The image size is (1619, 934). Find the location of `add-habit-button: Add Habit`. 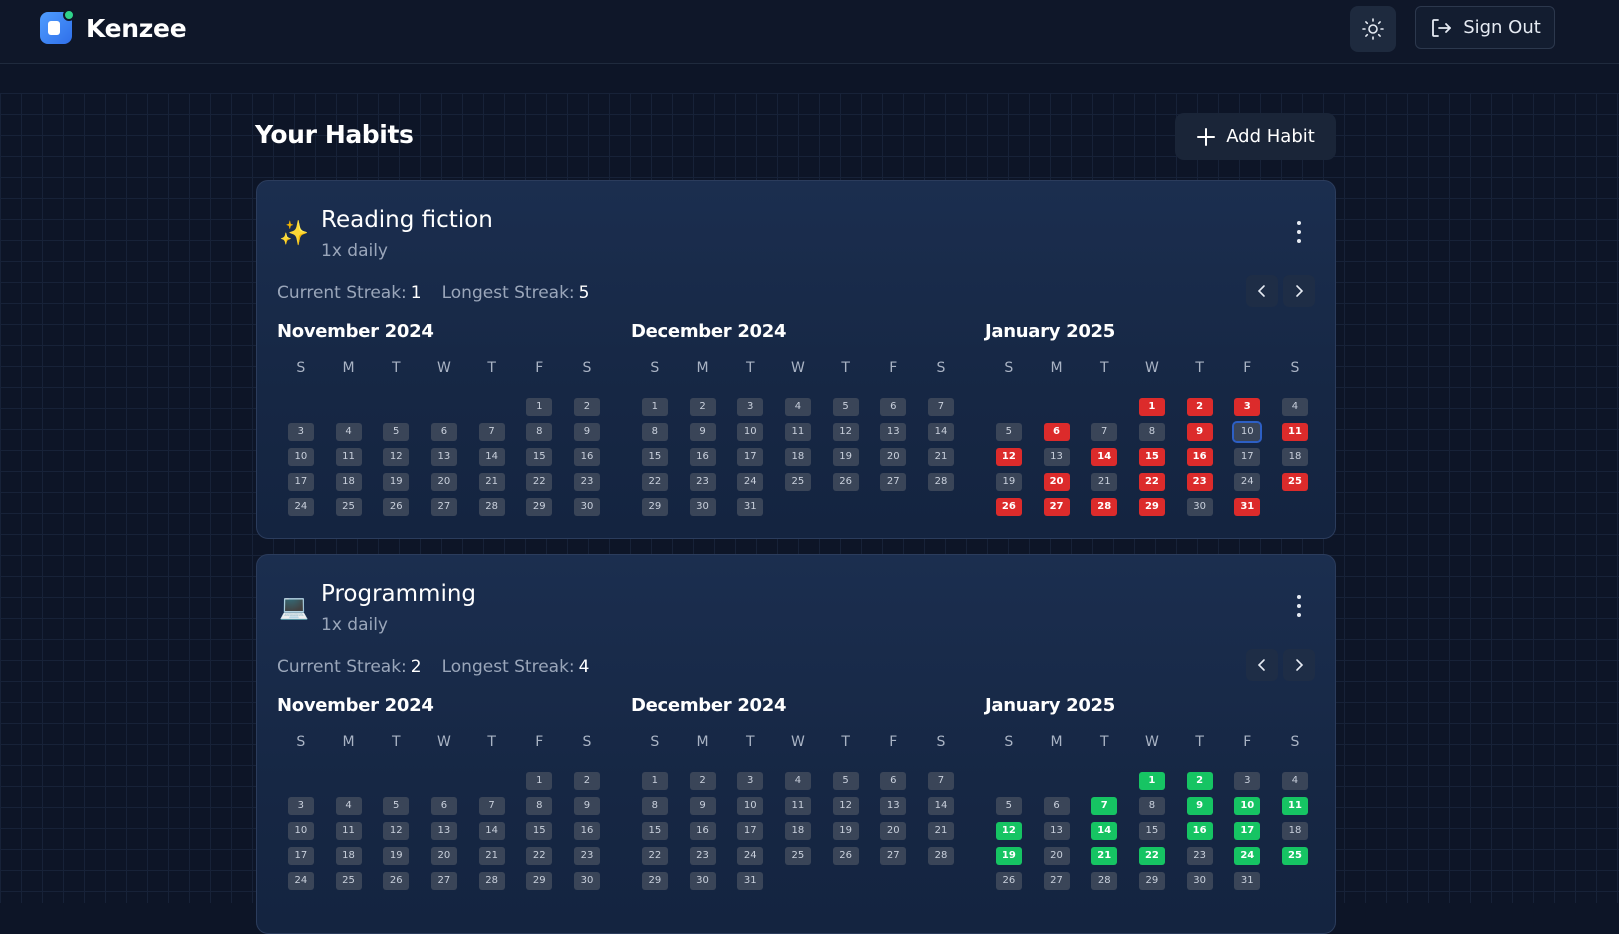

add-habit-button: Add Habit is located at coordinates (1255, 136).